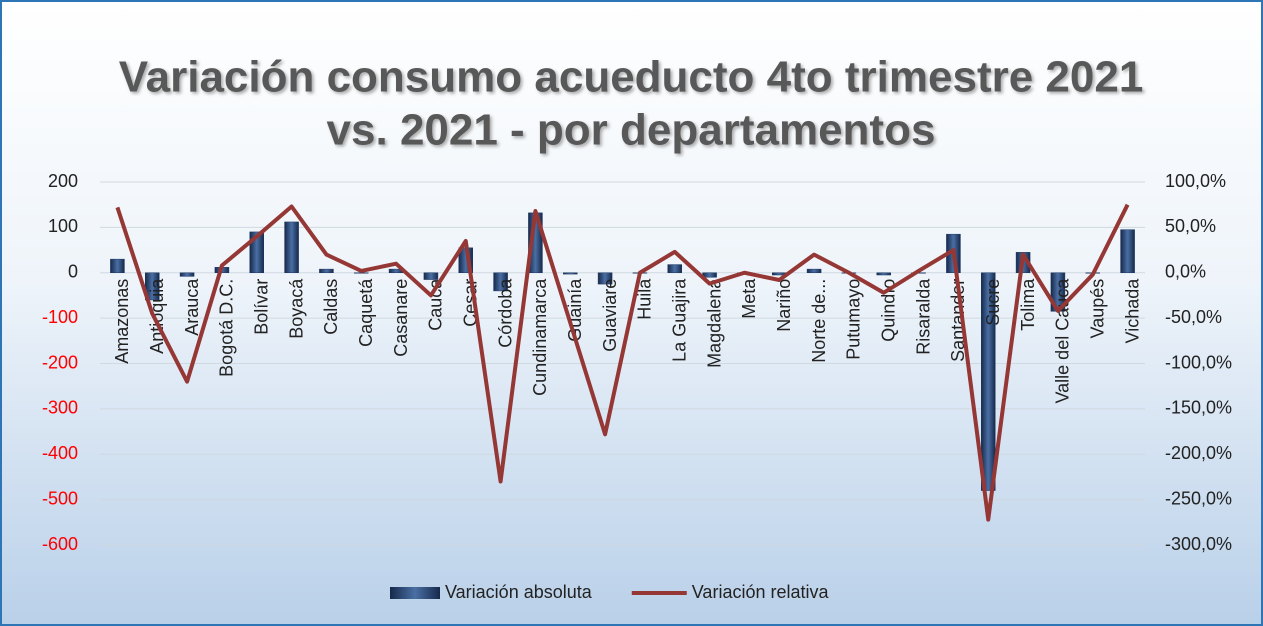  Describe the element at coordinates (63, 226) in the screenshot. I see `y-tick-label: 100` at that location.